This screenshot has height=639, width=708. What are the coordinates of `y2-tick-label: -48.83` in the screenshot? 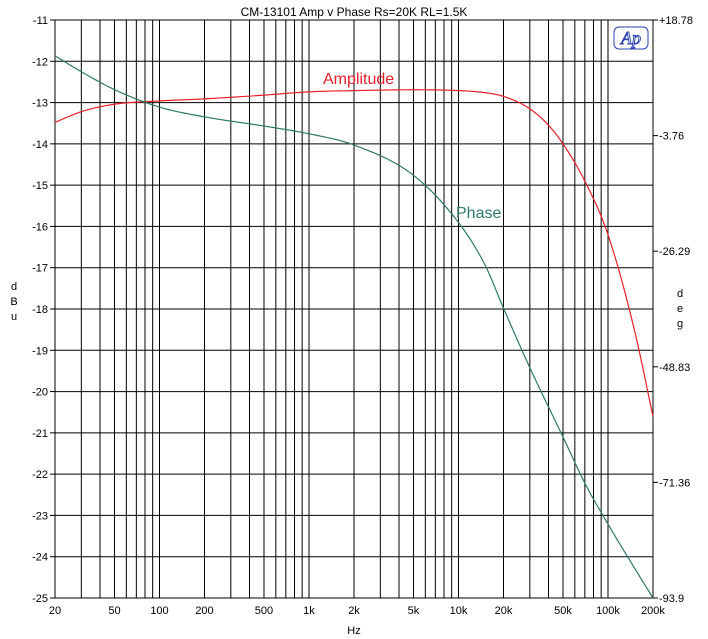 It's located at (674, 368).